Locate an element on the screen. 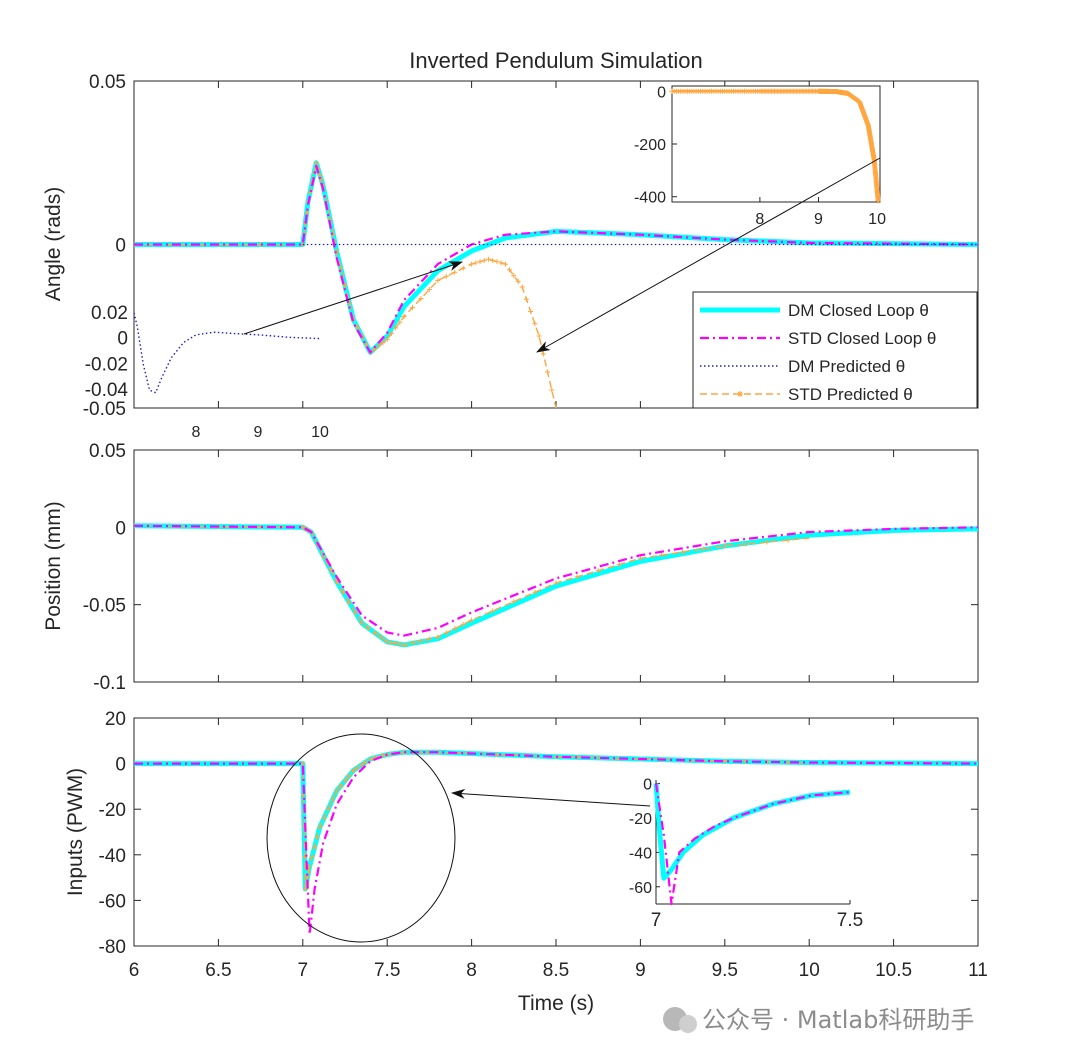  inputs-ytick-label: -40 is located at coordinates (112, 856).